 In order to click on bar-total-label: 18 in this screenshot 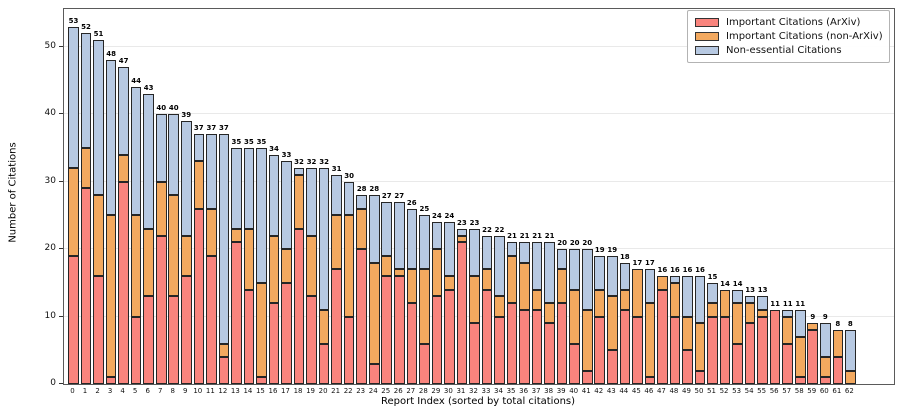, I will do `click(624, 256)`.